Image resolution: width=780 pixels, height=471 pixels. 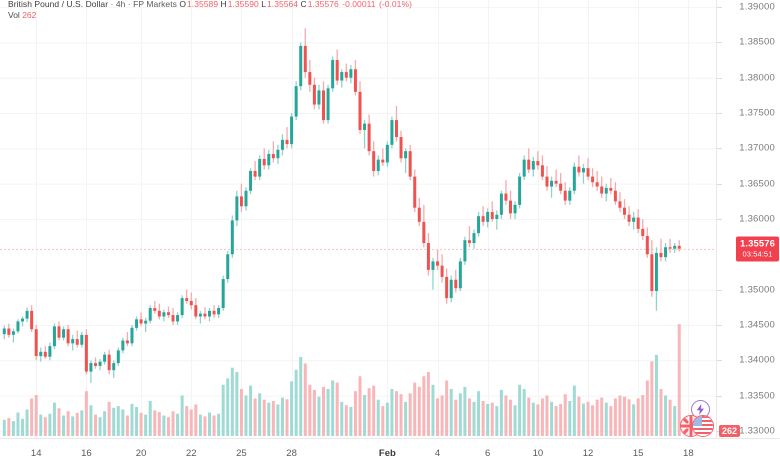 What do you see at coordinates (36, 453) in the screenshot?
I see `time-tick-label: 14` at bounding box center [36, 453].